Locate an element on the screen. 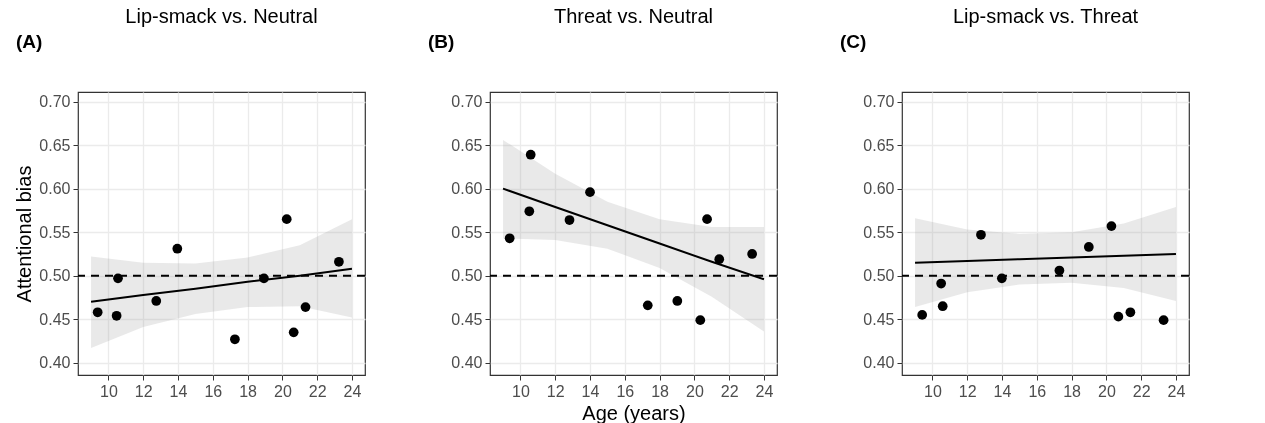  text: (B) is located at coordinates (441, 41).